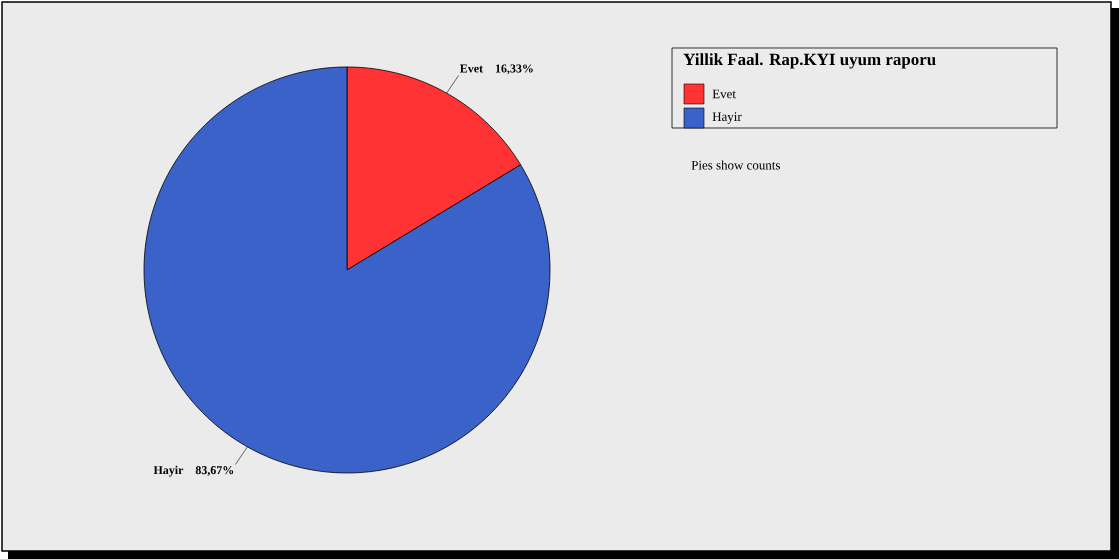 This screenshot has width=1119, height=559. What do you see at coordinates (727, 118) in the screenshot?
I see `legend-label: Hayir` at bounding box center [727, 118].